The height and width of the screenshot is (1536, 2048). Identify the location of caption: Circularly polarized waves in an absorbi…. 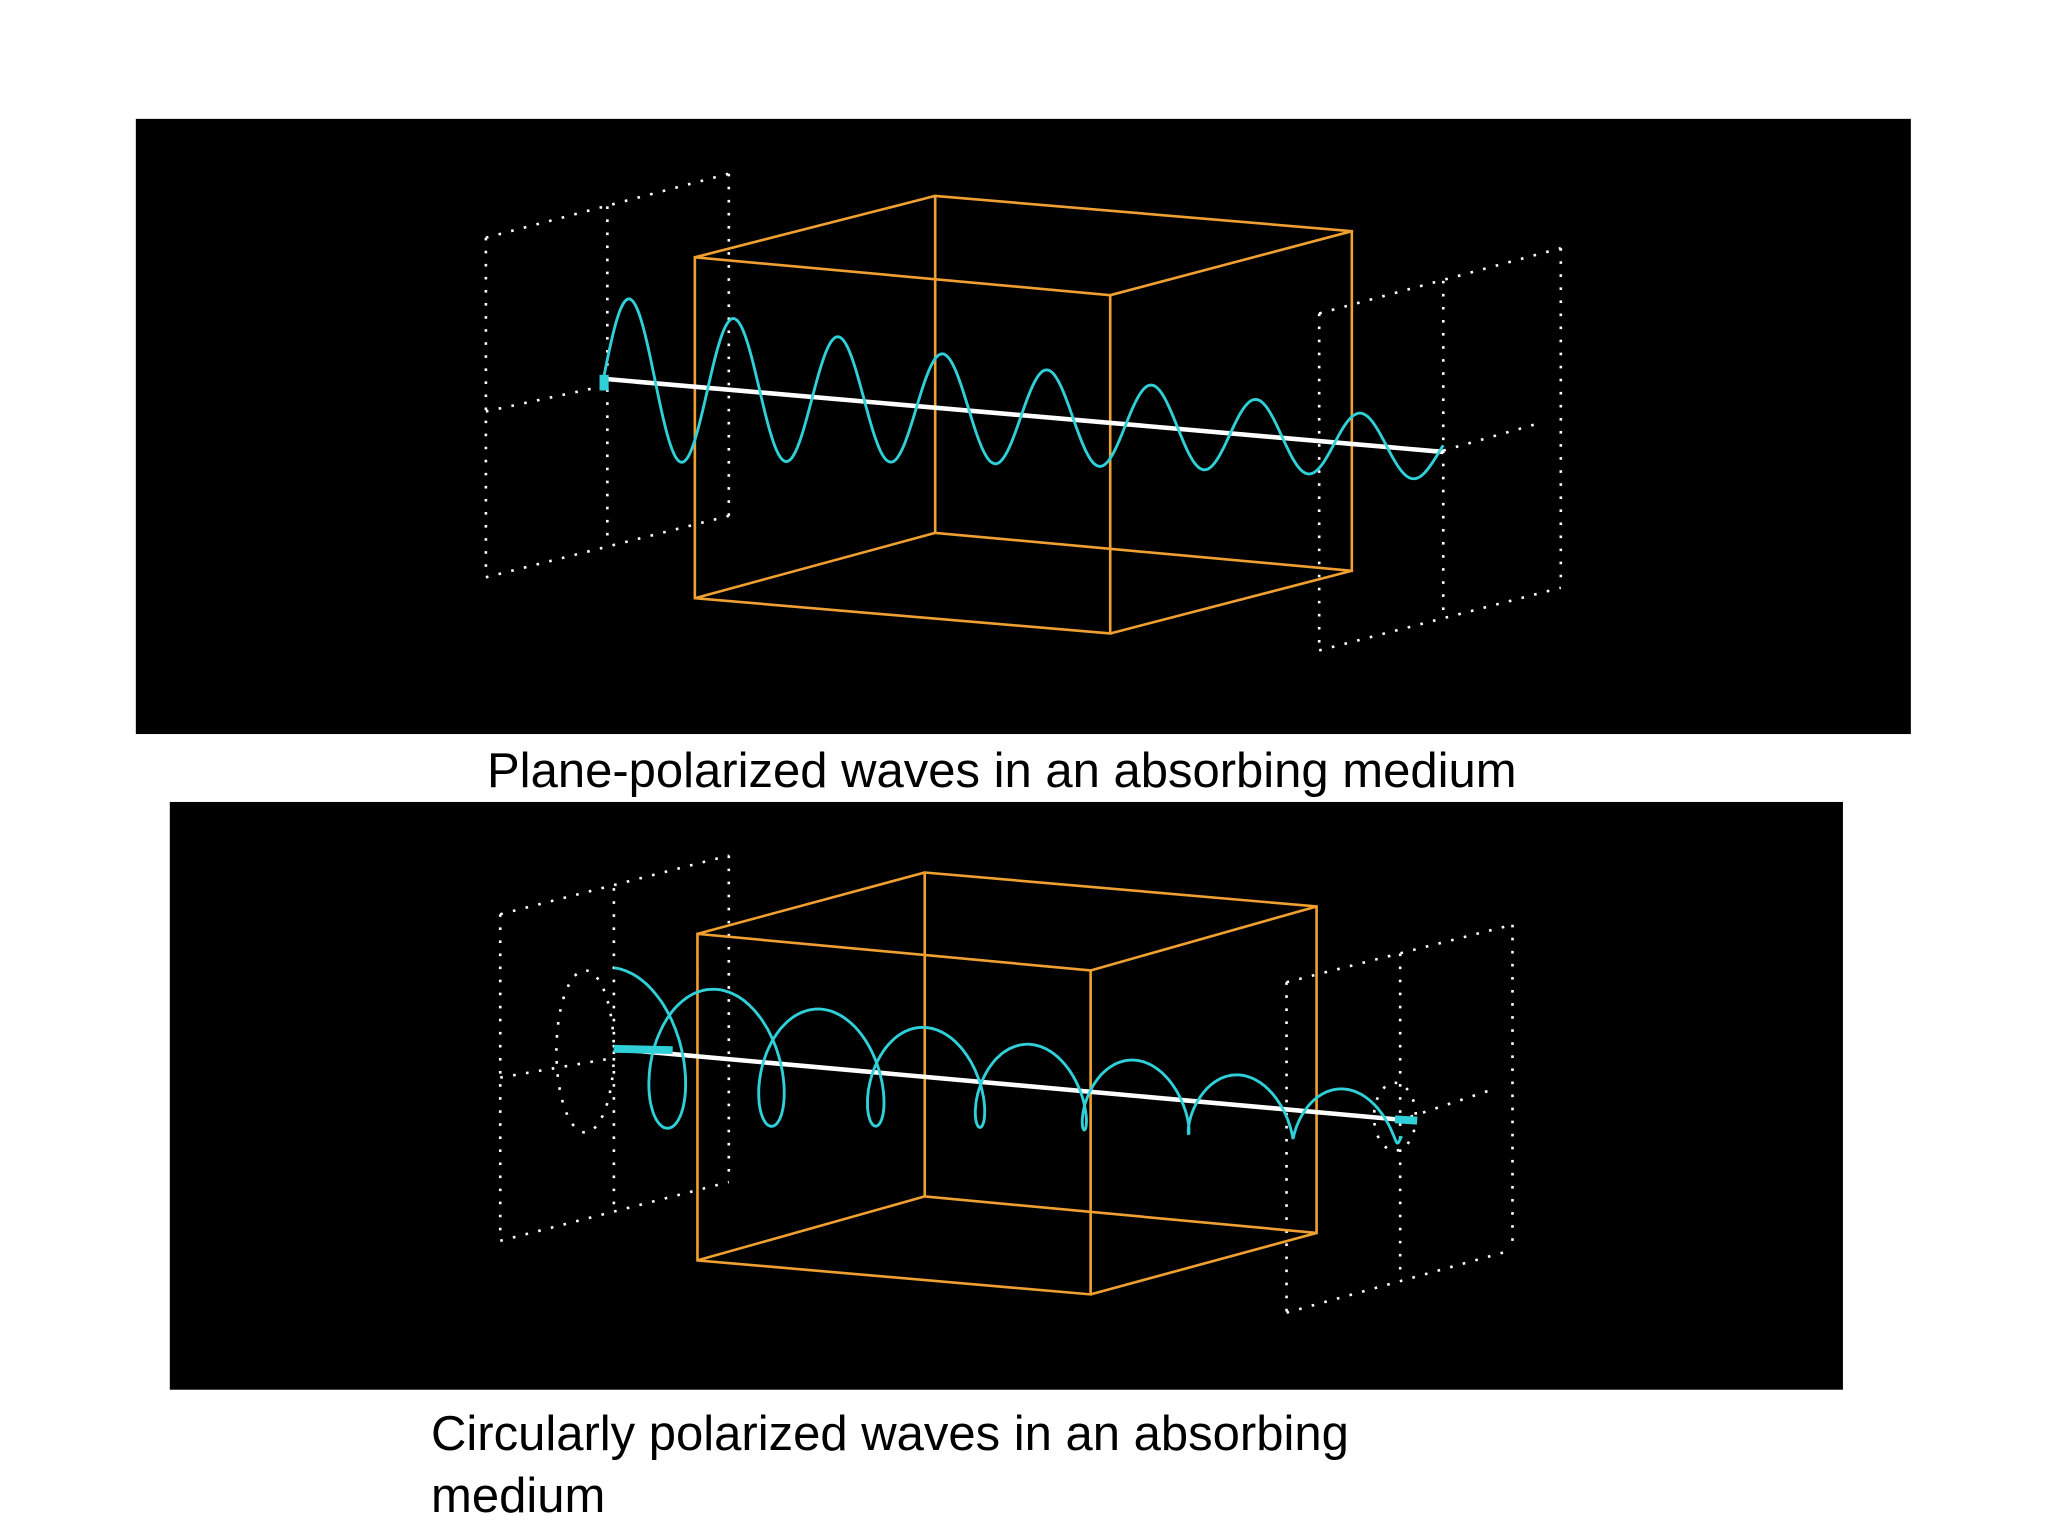
(890, 1465).